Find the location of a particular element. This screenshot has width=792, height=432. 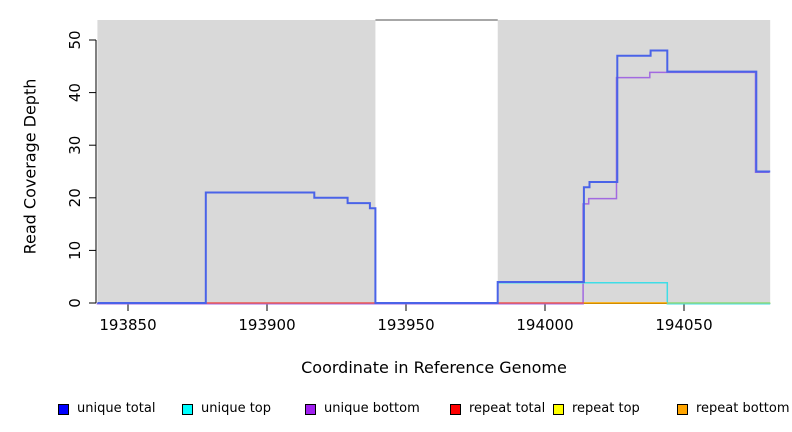

svg-text: 40 is located at coordinates (75, 92).